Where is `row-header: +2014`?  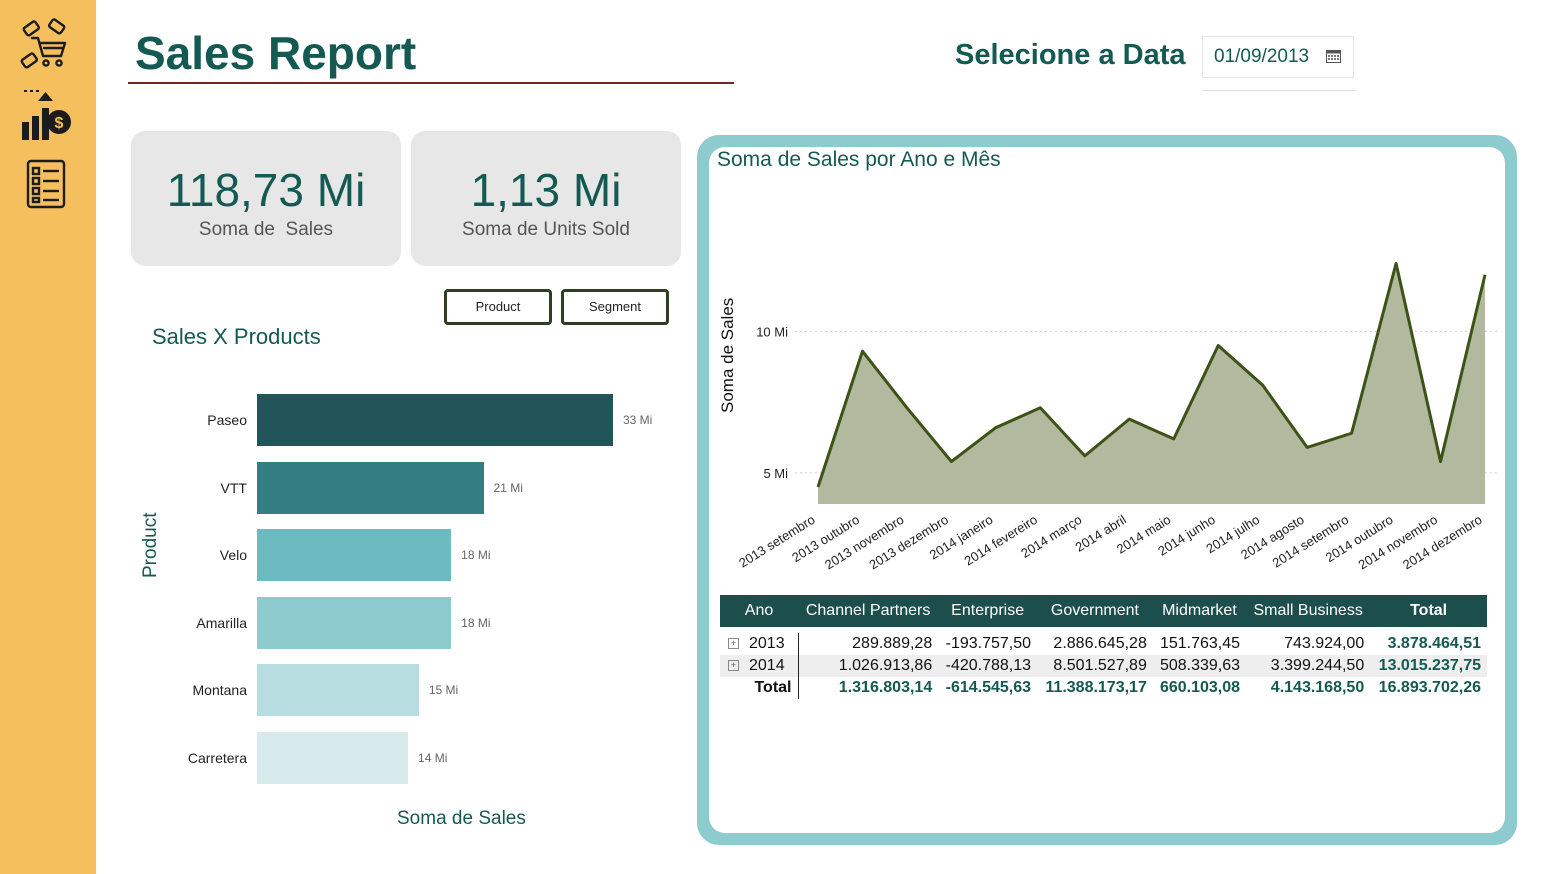
row-header: +2014 is located at coordinates (759, 666).